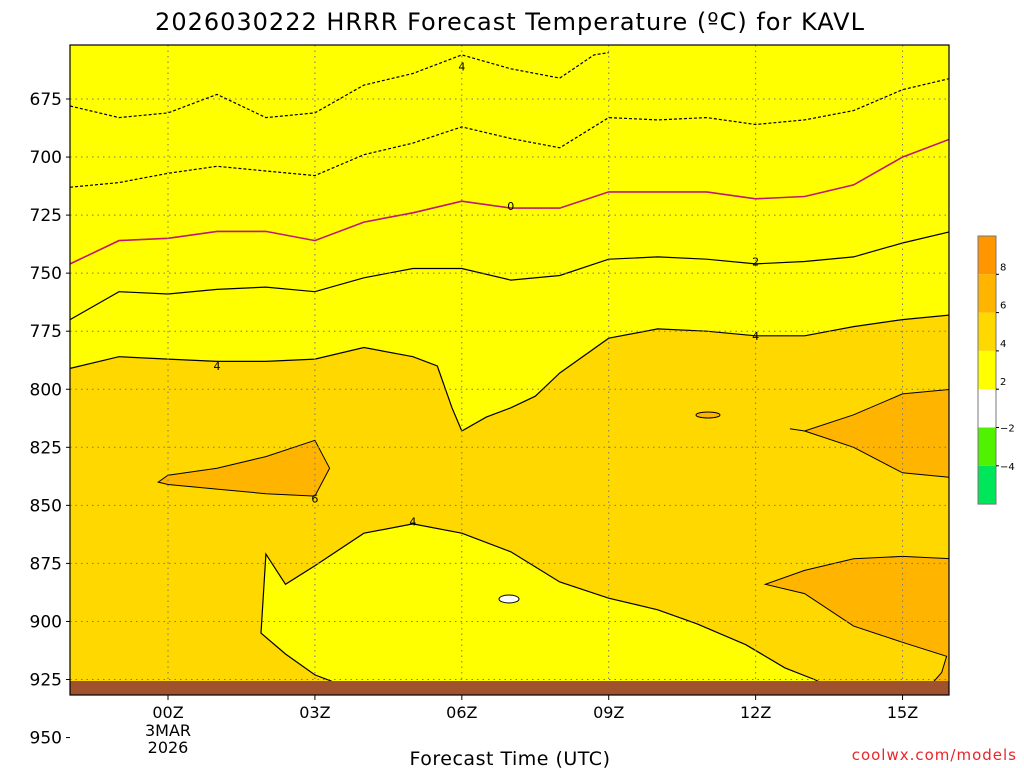 The height and width of the screenshot is (768, 1024). Describe the element at coordinates (1007, 467) in the screenshot. I see `colorbar-label: −4` at that location.